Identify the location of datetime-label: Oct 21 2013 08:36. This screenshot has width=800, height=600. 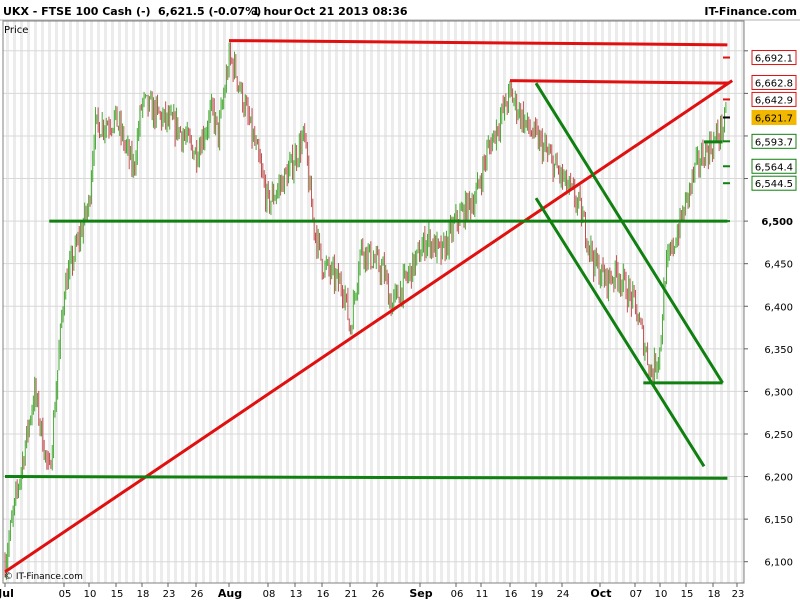
(351, 11).